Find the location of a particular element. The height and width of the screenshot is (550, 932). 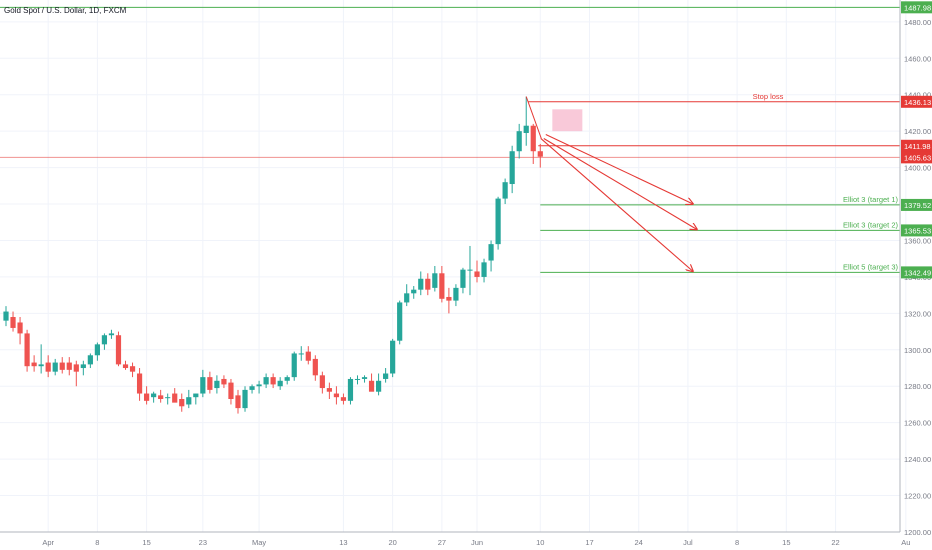

y-tick-label: 1300.00 is located at coordinates (917, 350).